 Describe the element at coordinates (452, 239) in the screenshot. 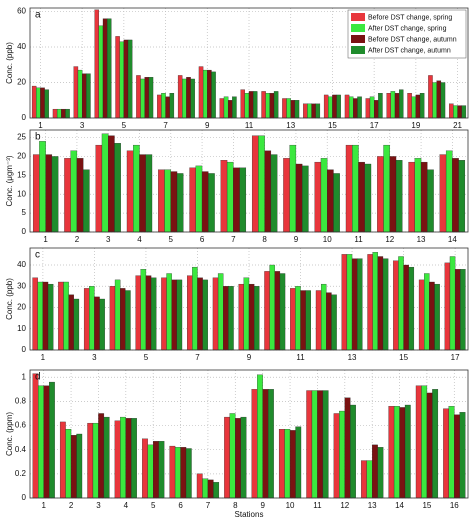

I see `x-tick-label: 14` at that location.